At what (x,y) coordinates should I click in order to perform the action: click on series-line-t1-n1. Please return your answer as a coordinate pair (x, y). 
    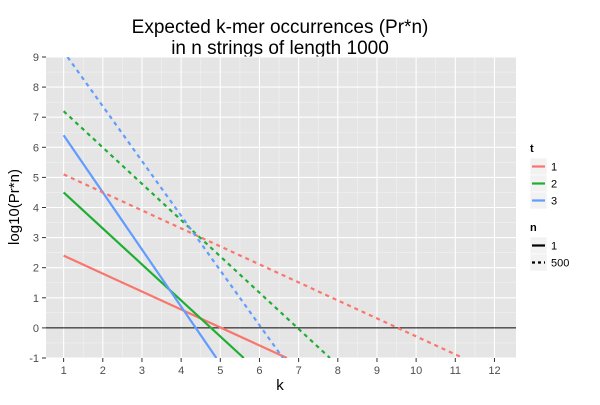
    Looking at the image, I should click on (175, 306).